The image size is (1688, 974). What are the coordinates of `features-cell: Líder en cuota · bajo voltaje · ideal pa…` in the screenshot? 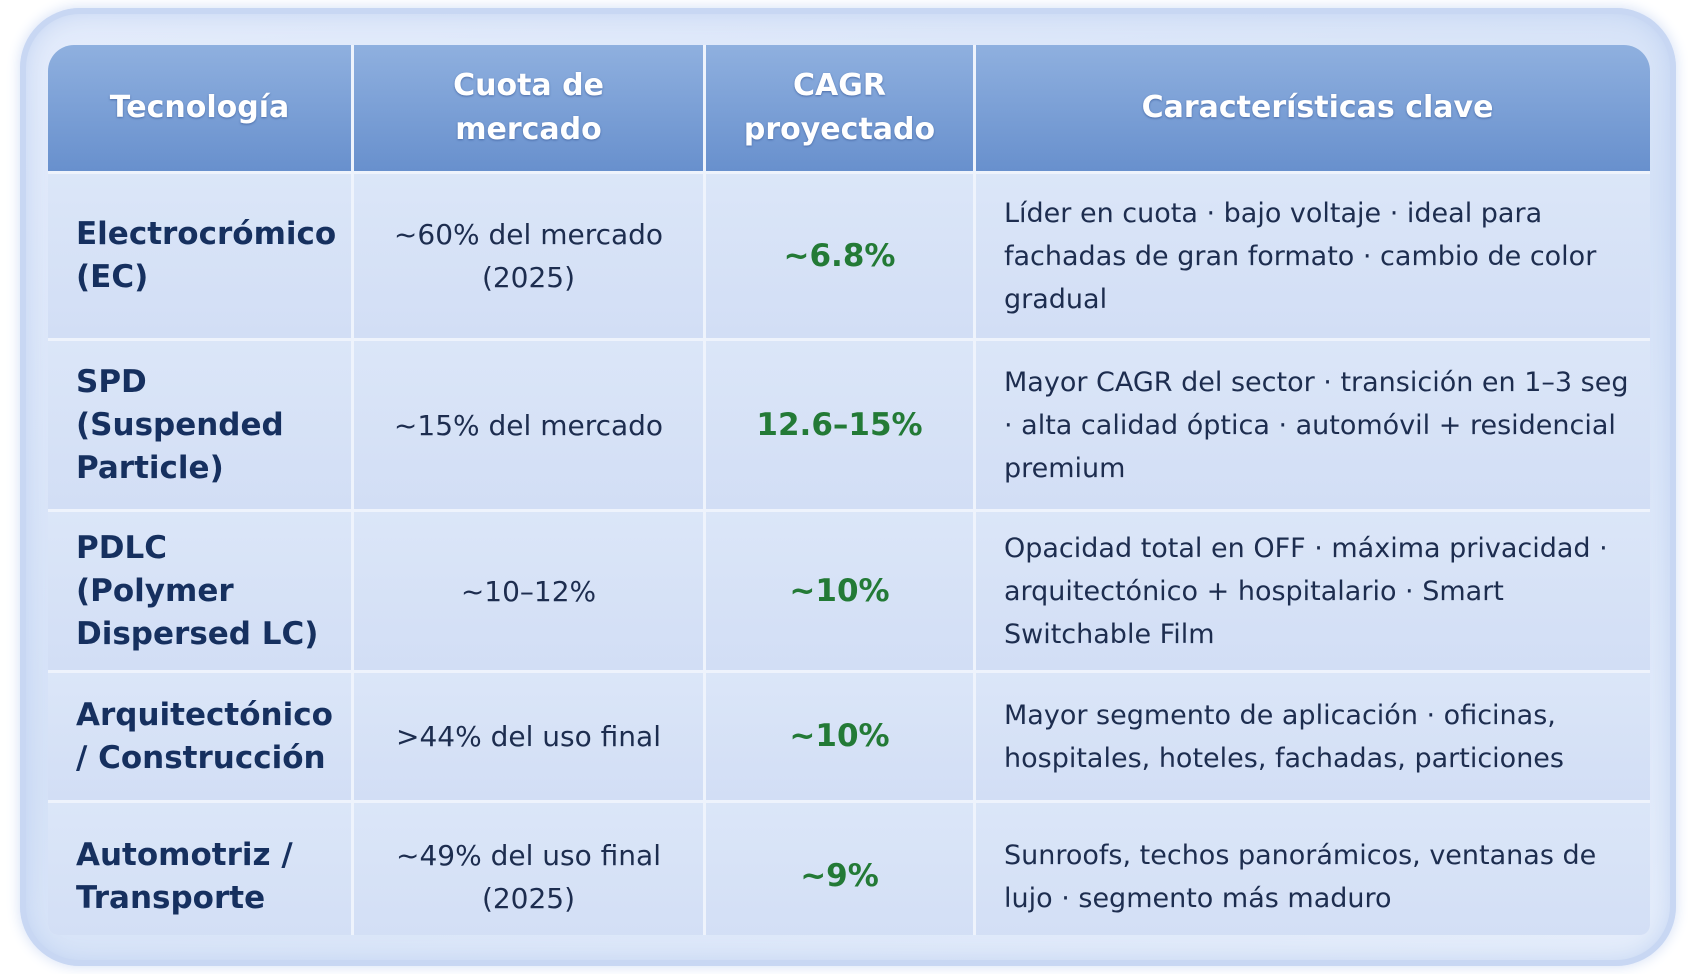 It's located at (1313, 256).